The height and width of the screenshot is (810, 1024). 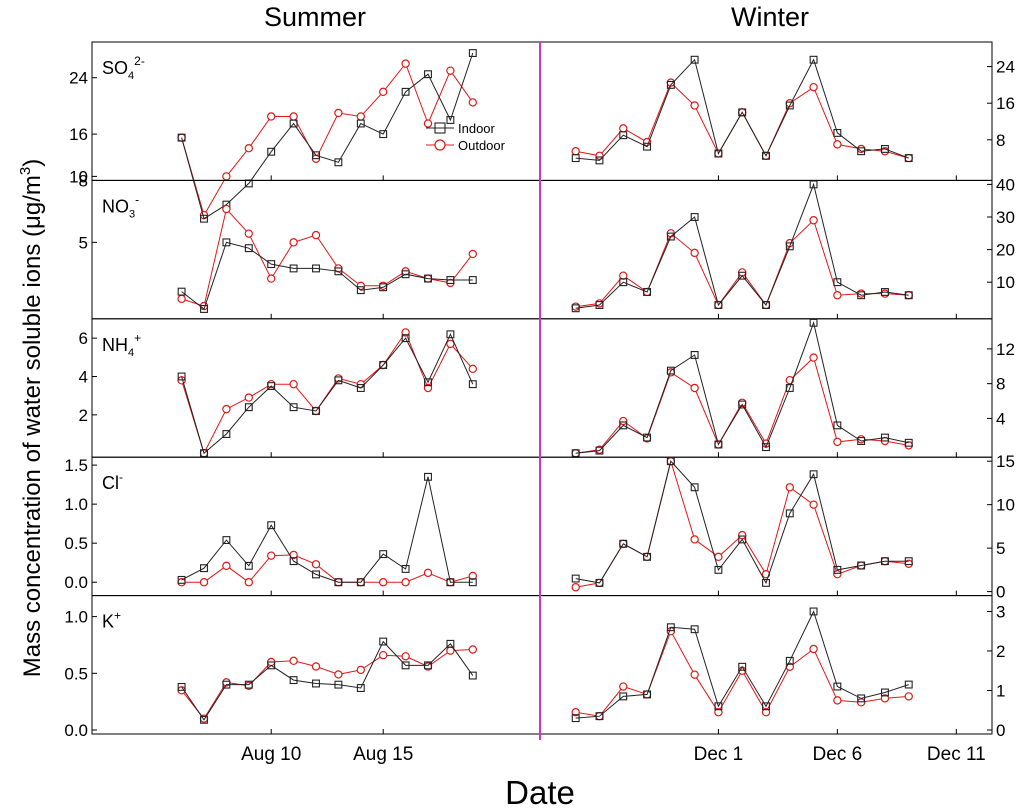 What do you see at coordinates (1000, 140) in the screenshot?
I see `y-tick-label: 8` at bounding box center [1000, 140].